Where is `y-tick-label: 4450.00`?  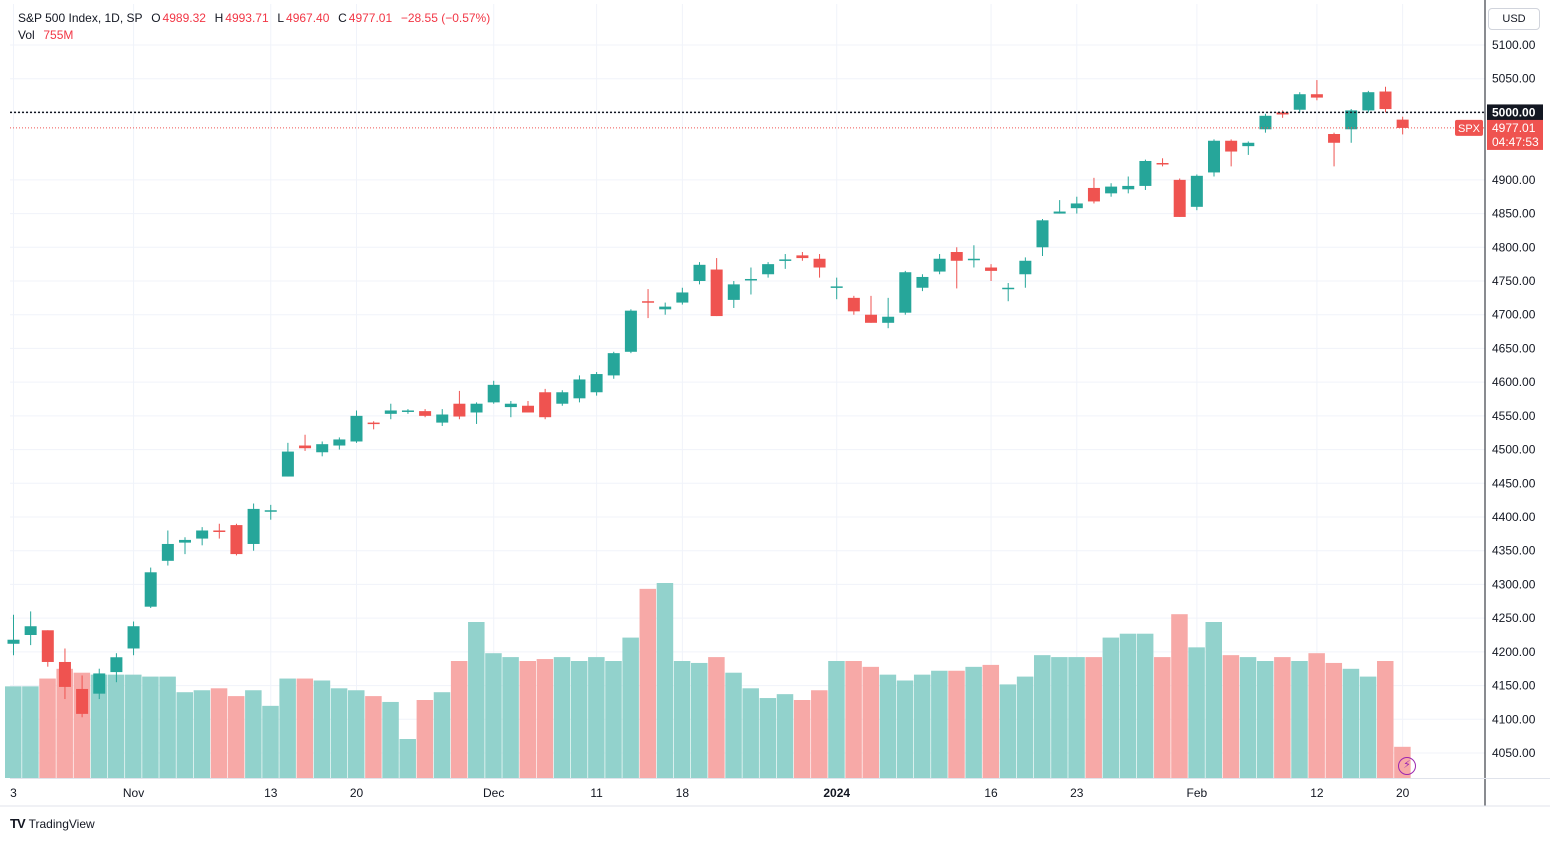
y-tick-label: 4450.00 is located at coordinates (1514, 483).